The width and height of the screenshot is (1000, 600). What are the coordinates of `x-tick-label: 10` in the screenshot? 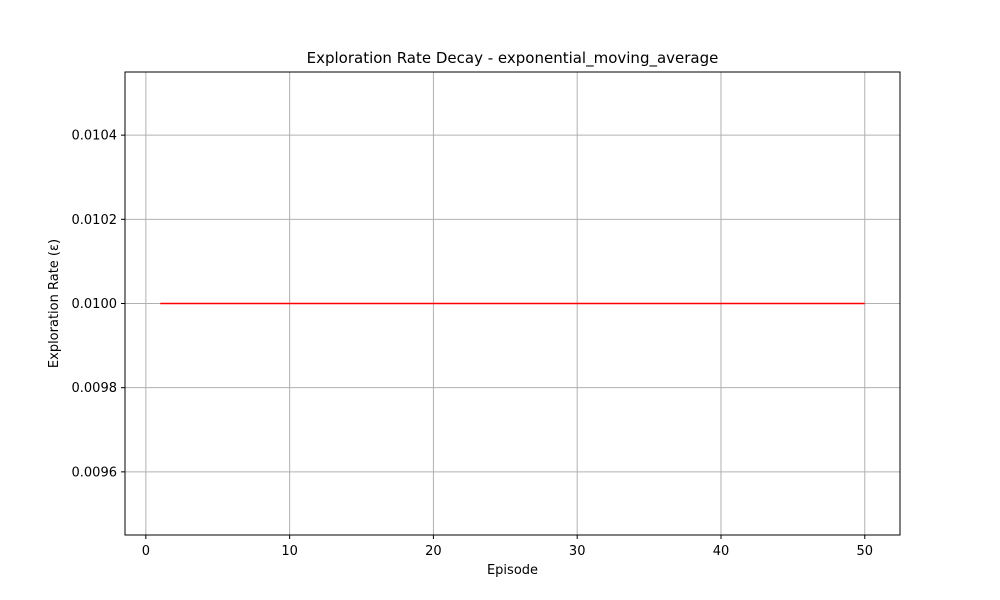 It's located at (289, 551).